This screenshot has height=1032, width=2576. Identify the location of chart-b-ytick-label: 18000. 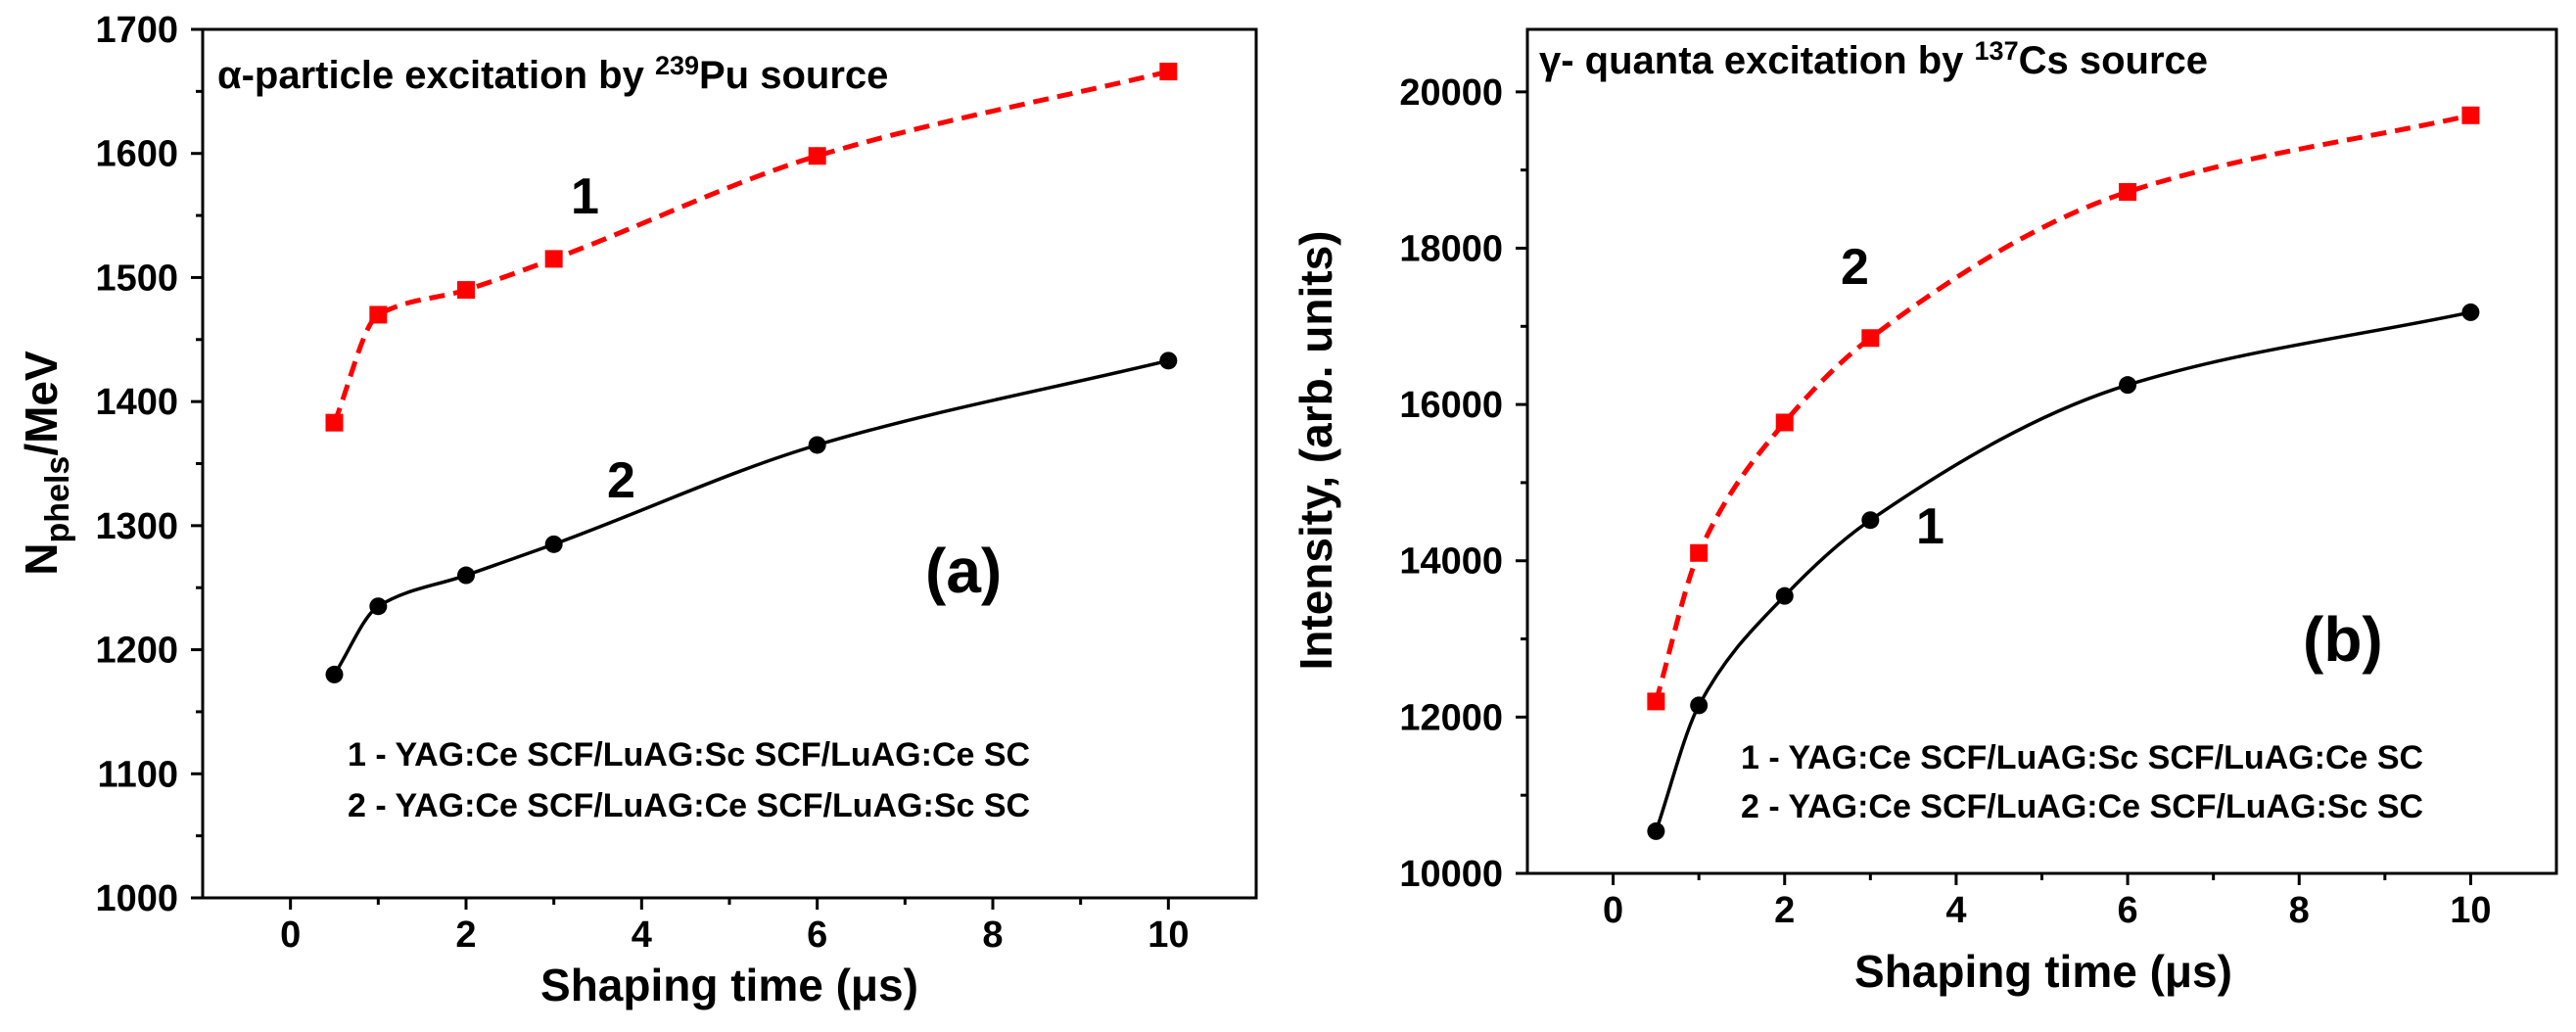
(1451, 249).